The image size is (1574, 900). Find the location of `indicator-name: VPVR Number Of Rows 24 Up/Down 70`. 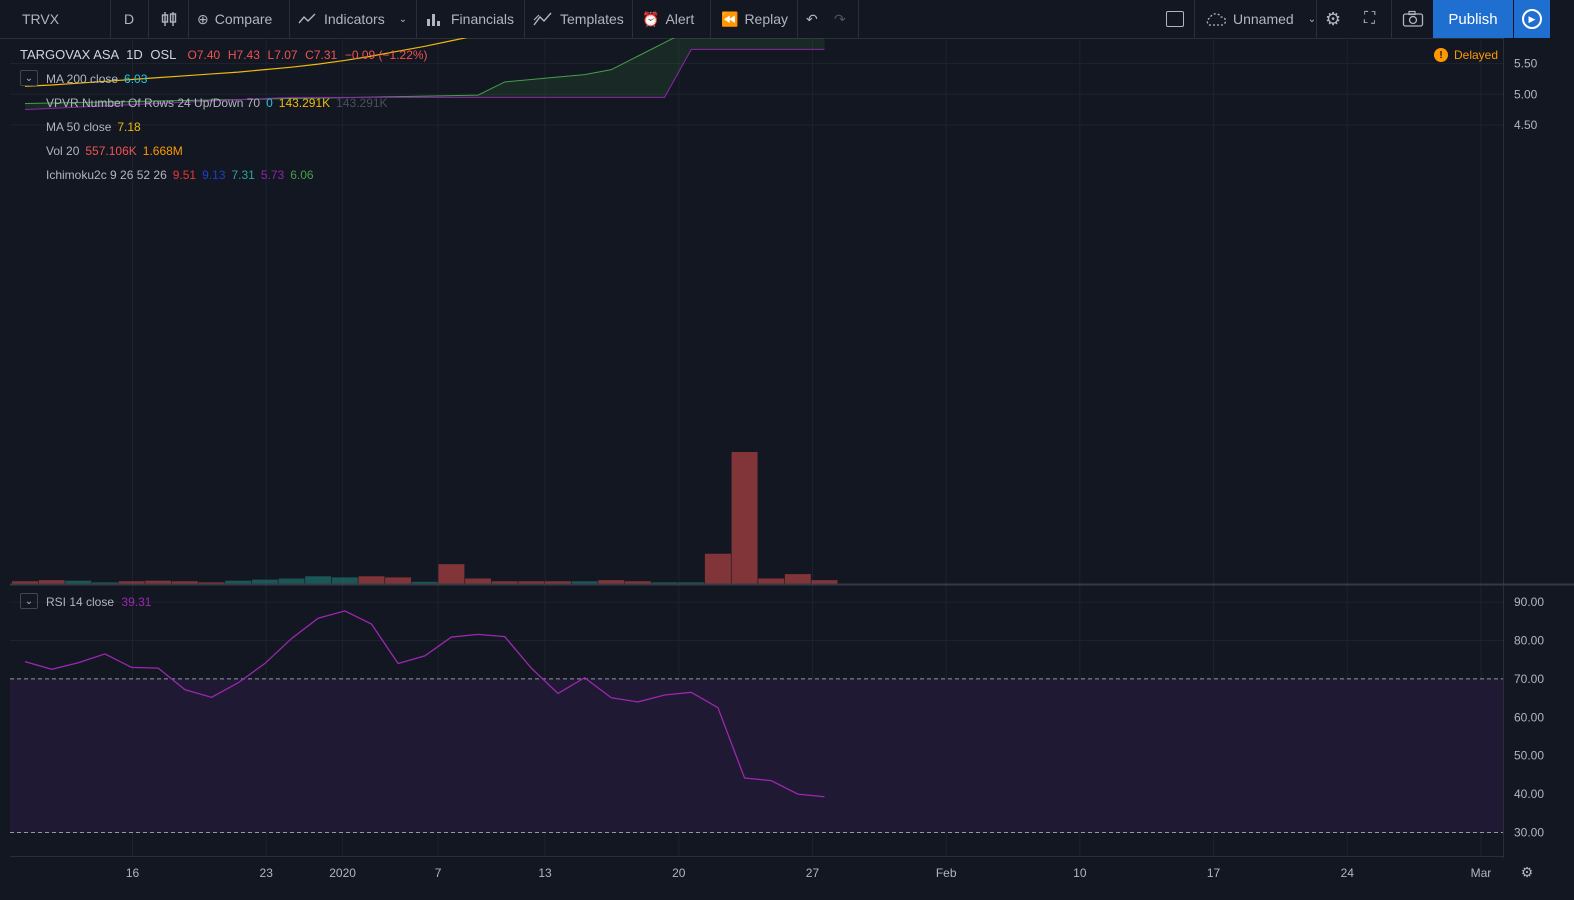

indicator-name: VPVR Number Of Rows 24 Up/Down 70 is located at coordinates (153, 103).